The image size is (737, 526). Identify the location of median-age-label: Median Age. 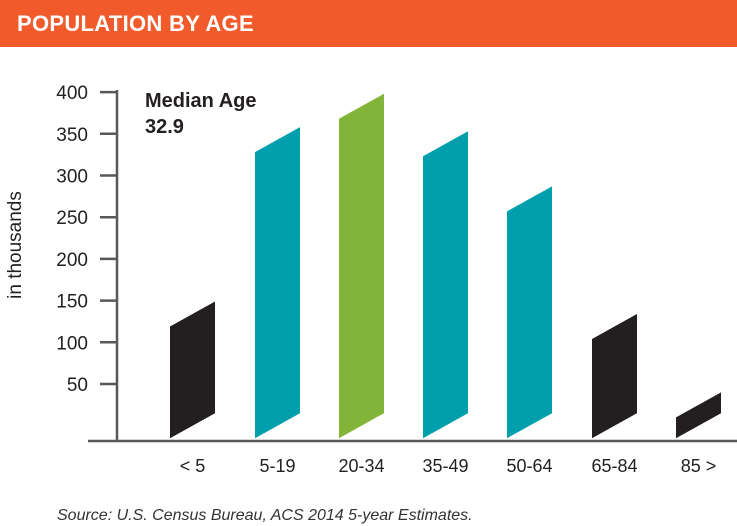
(201, 101).